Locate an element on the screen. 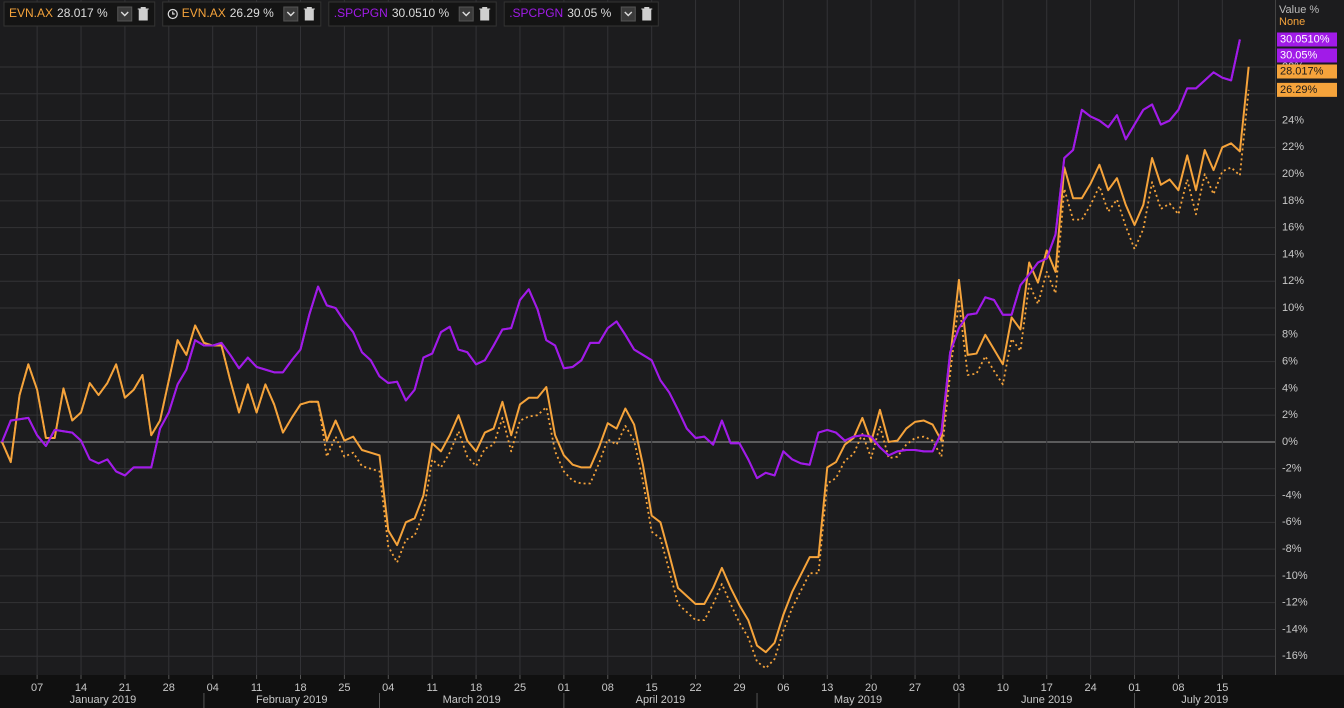 The height and width of the screenshot is (708, 1344). y-tick-label: 22% is located at coordinates (1293, 147).